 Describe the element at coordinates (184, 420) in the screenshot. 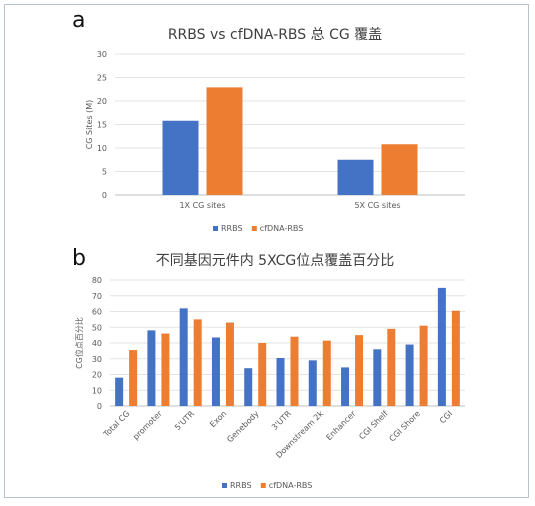

I see `chart-b-category-label: 5'UTR` at that location.